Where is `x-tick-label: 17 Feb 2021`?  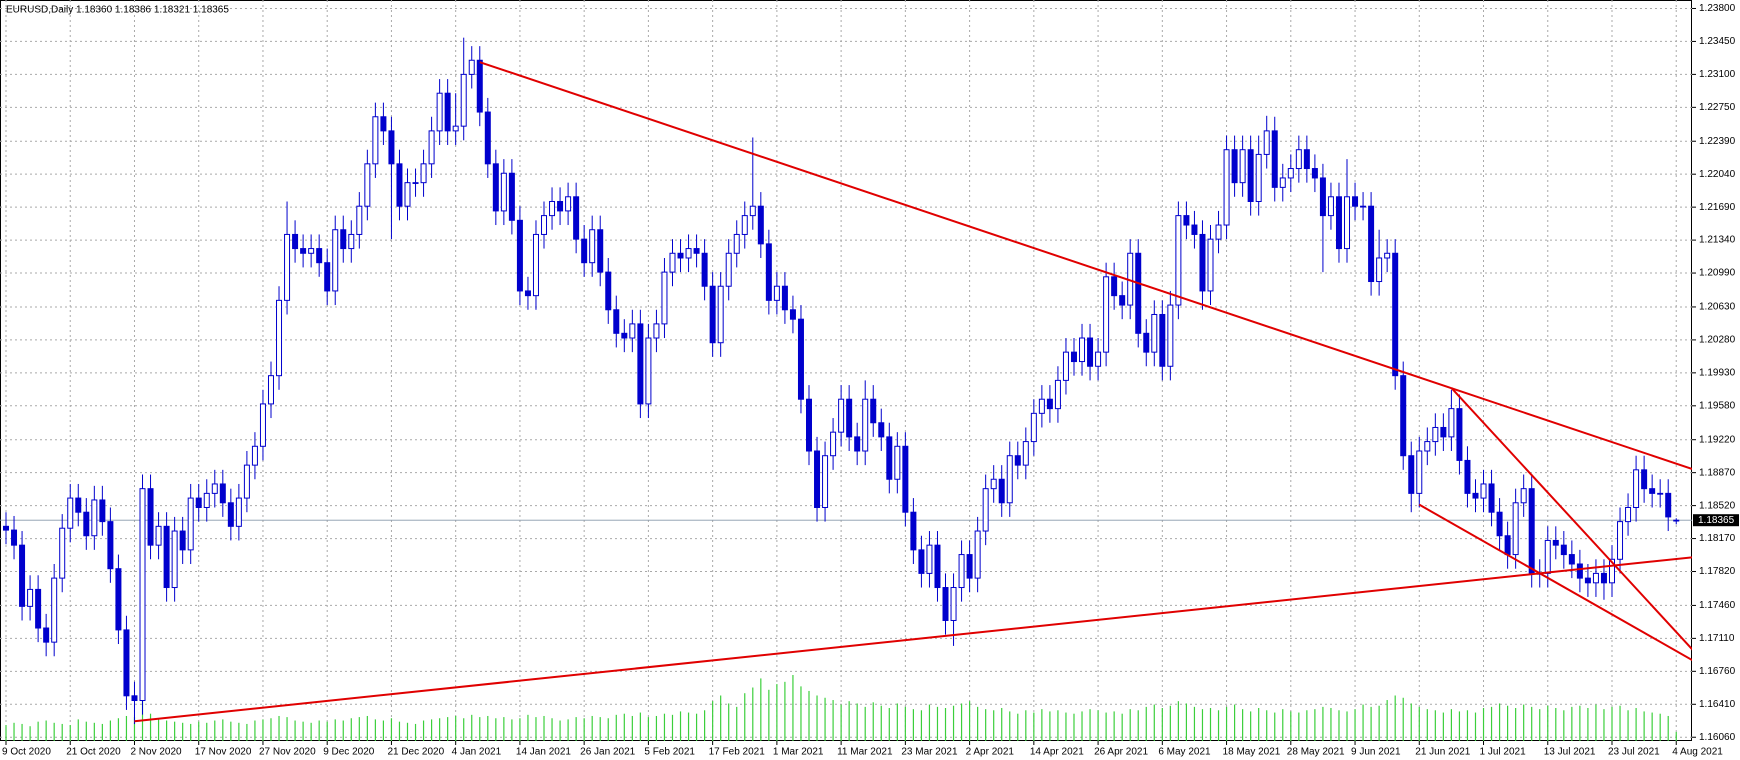 x-tick-label: 17 Feb 2021 is located at coordinates (737, 752).